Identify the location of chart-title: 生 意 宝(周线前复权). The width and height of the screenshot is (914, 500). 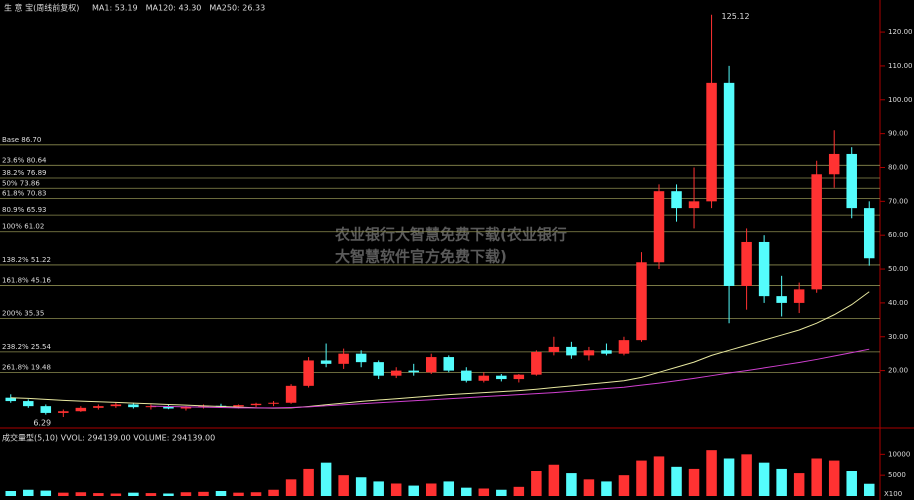
(41, 8).